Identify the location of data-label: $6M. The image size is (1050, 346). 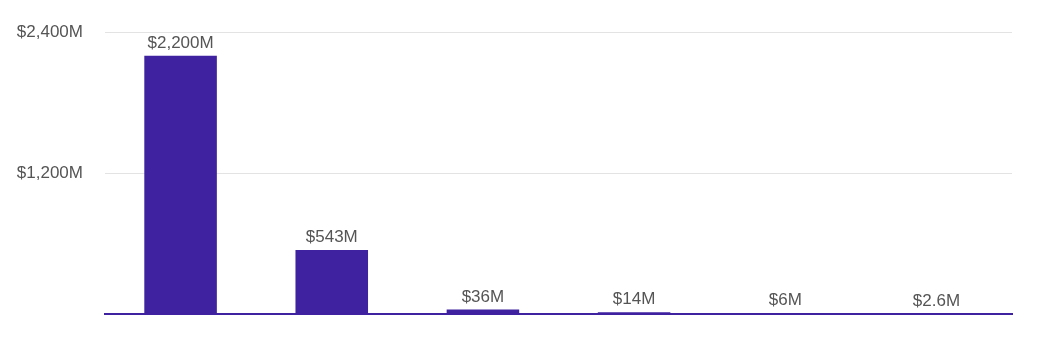
(785, 300).